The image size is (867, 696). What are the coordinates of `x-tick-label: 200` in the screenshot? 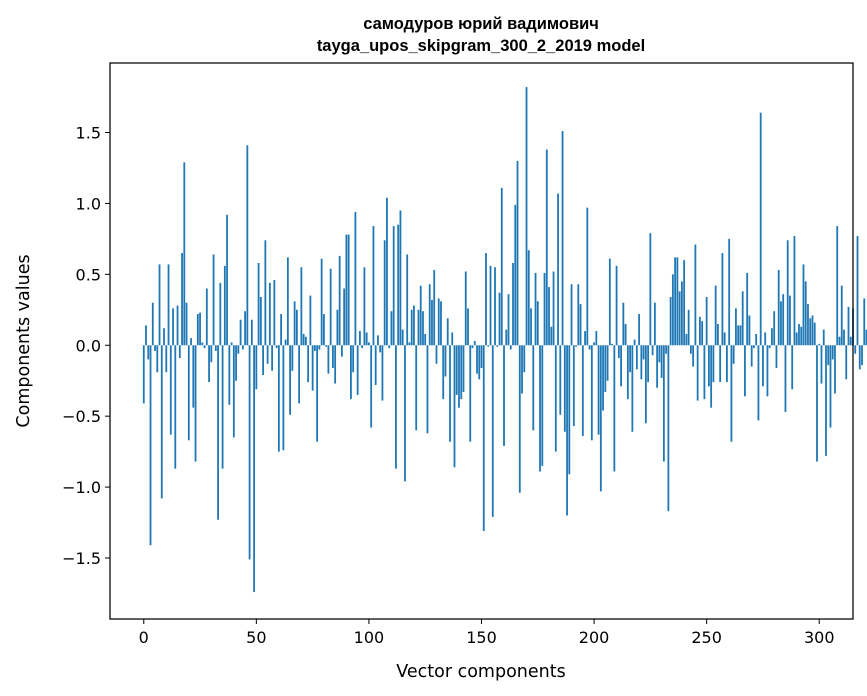 It's located at (594, 637).